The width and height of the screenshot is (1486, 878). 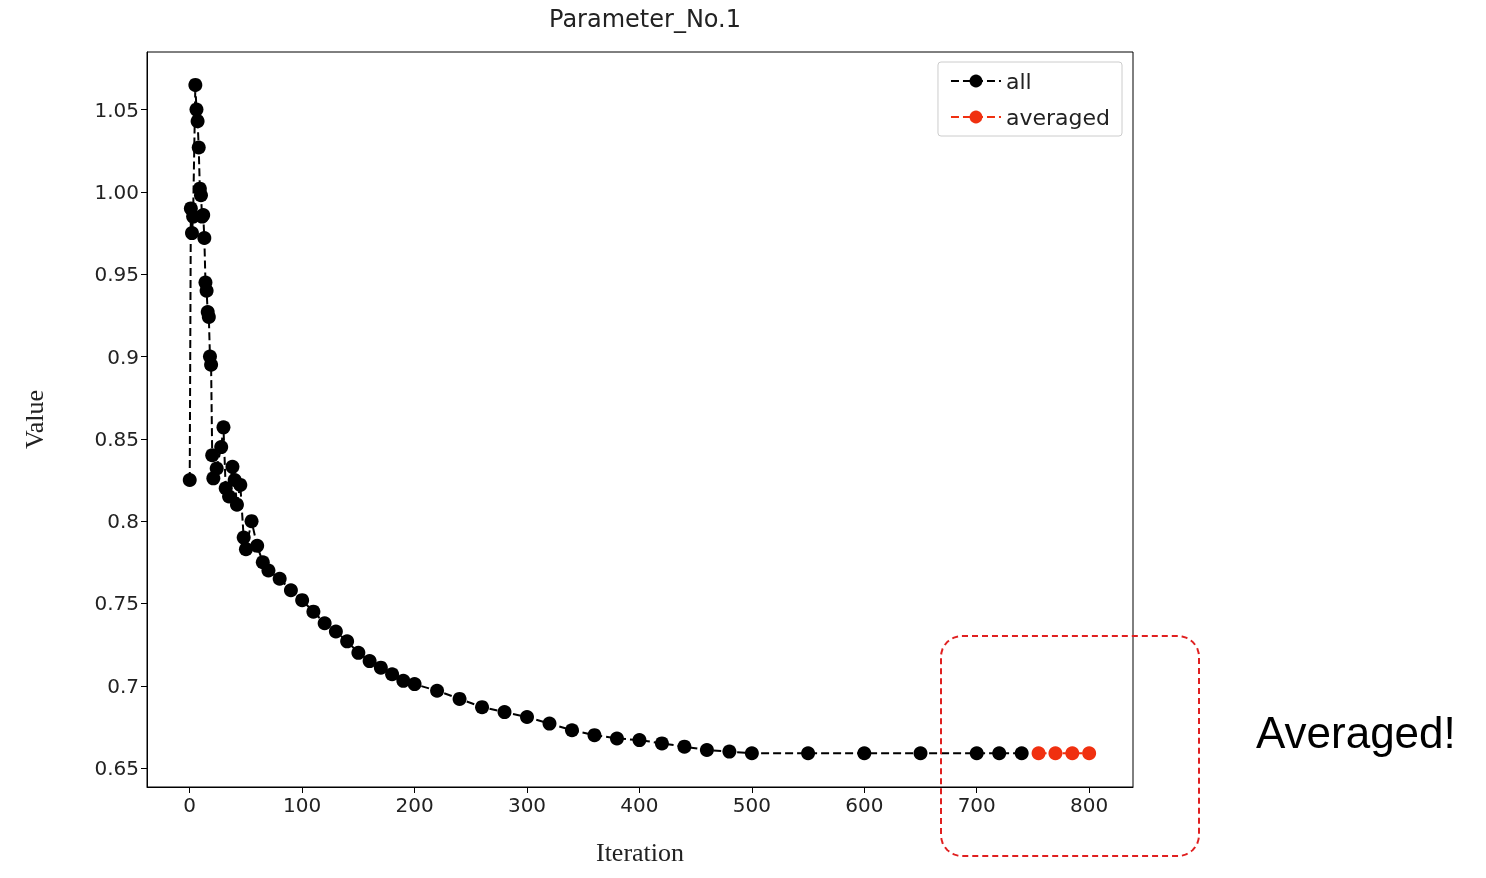 I want to click on x-axis-title: Iteration, so click(x=640, y=852).